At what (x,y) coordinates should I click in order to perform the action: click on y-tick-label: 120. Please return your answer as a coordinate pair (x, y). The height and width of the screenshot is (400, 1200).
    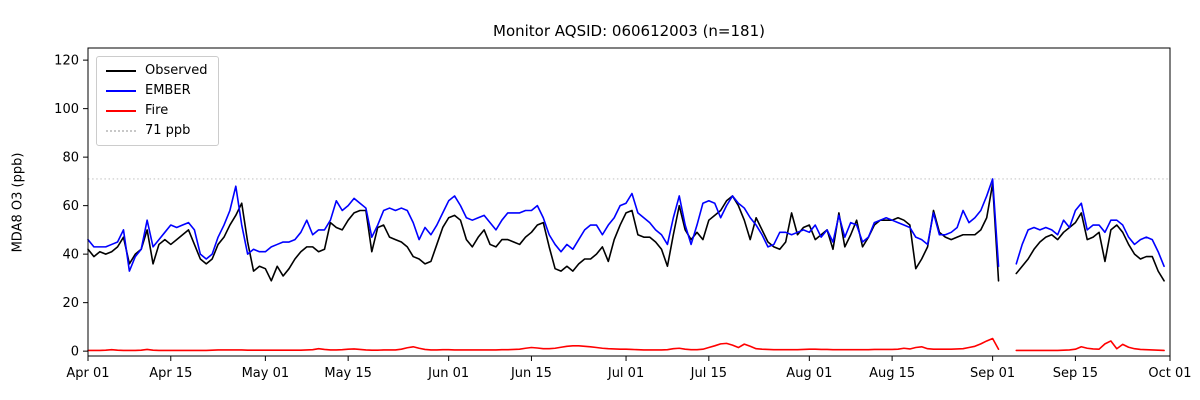
    Looking at the image, I should click on (66, 61).